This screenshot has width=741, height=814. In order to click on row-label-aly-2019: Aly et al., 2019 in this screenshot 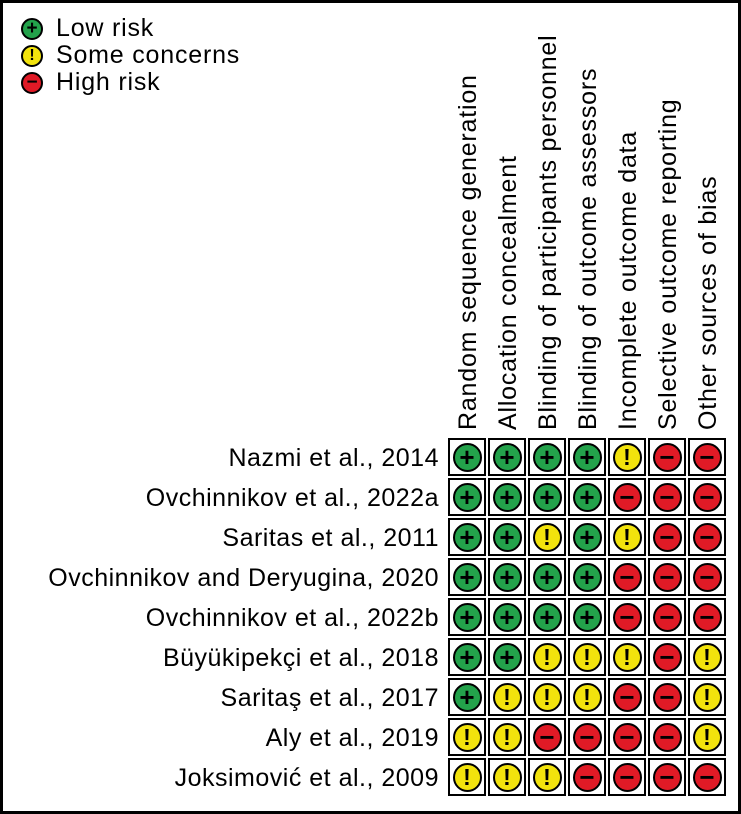, I will do `click(352, 738)`.